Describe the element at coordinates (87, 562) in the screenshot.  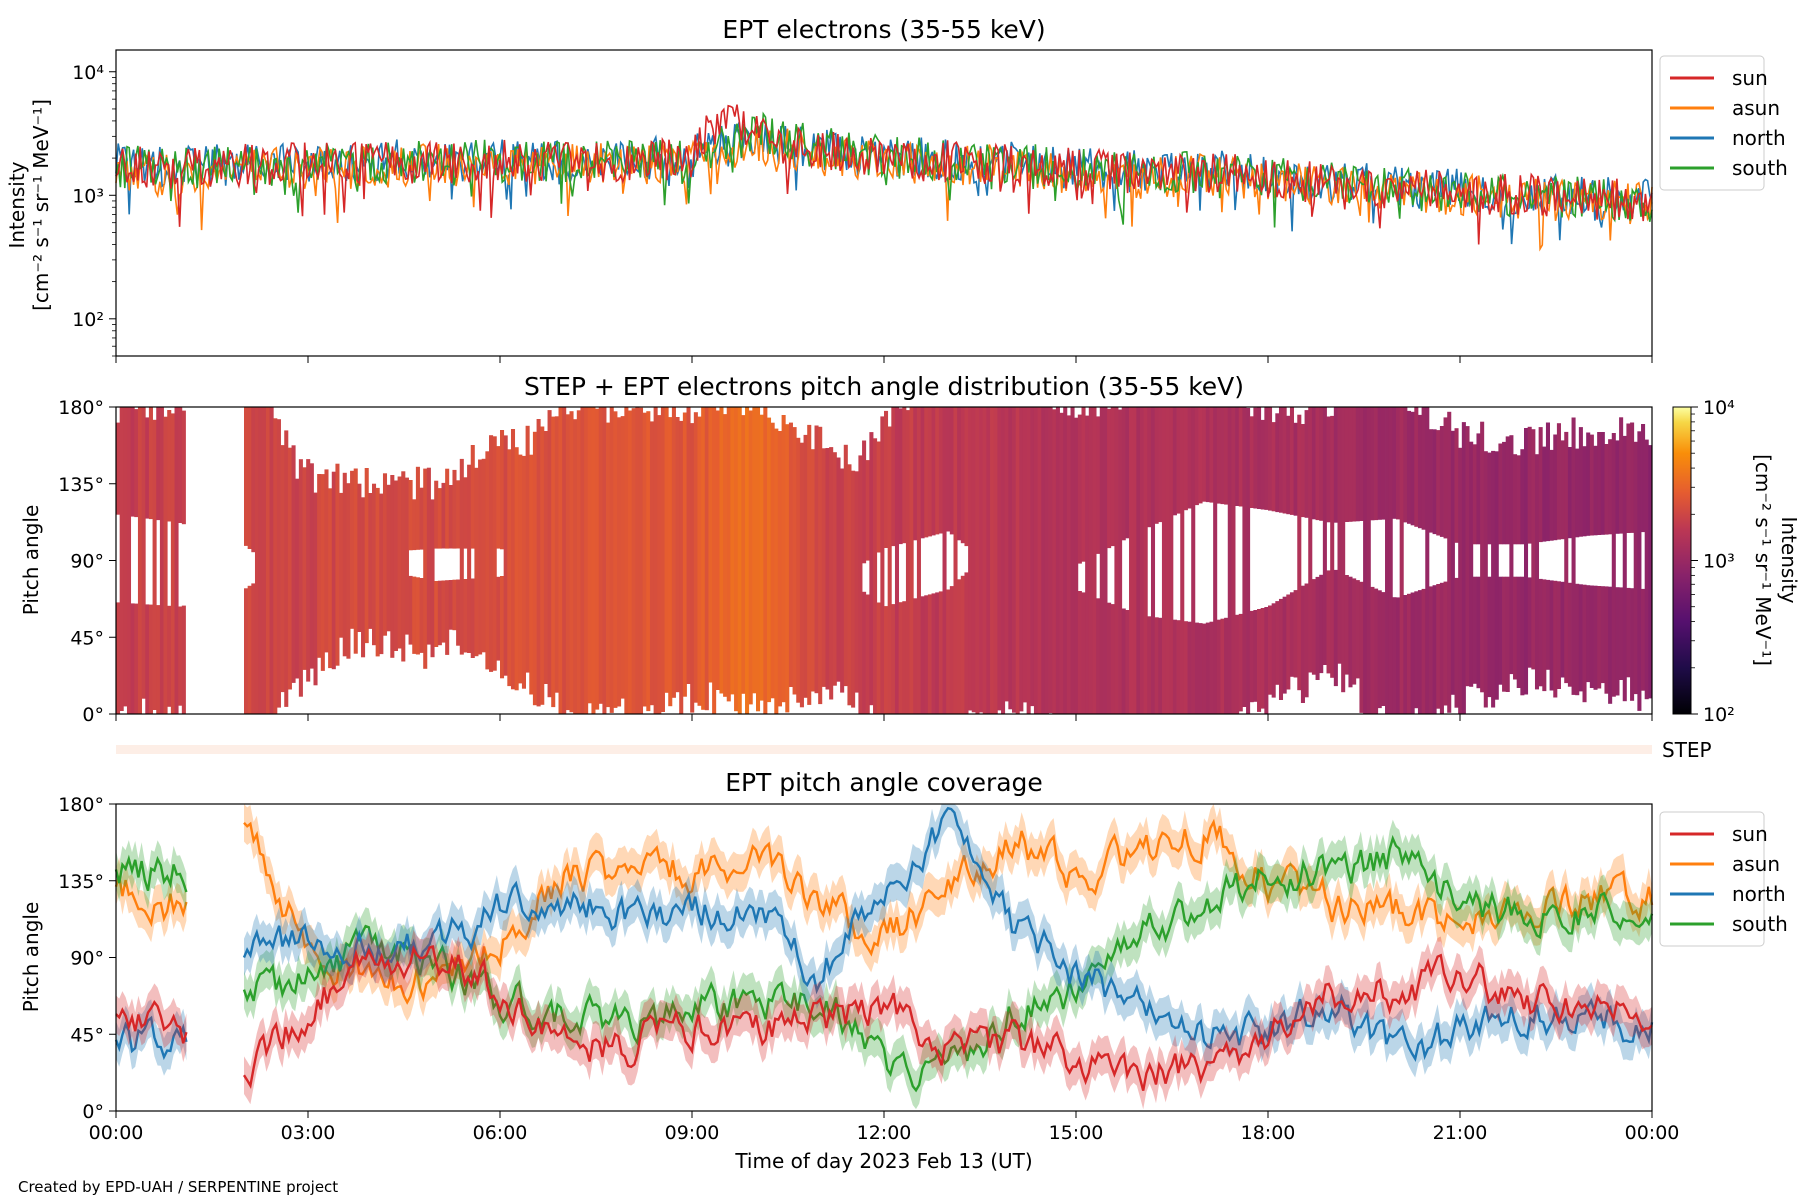
I see `panel2-ytick-label: 90°` at that location.